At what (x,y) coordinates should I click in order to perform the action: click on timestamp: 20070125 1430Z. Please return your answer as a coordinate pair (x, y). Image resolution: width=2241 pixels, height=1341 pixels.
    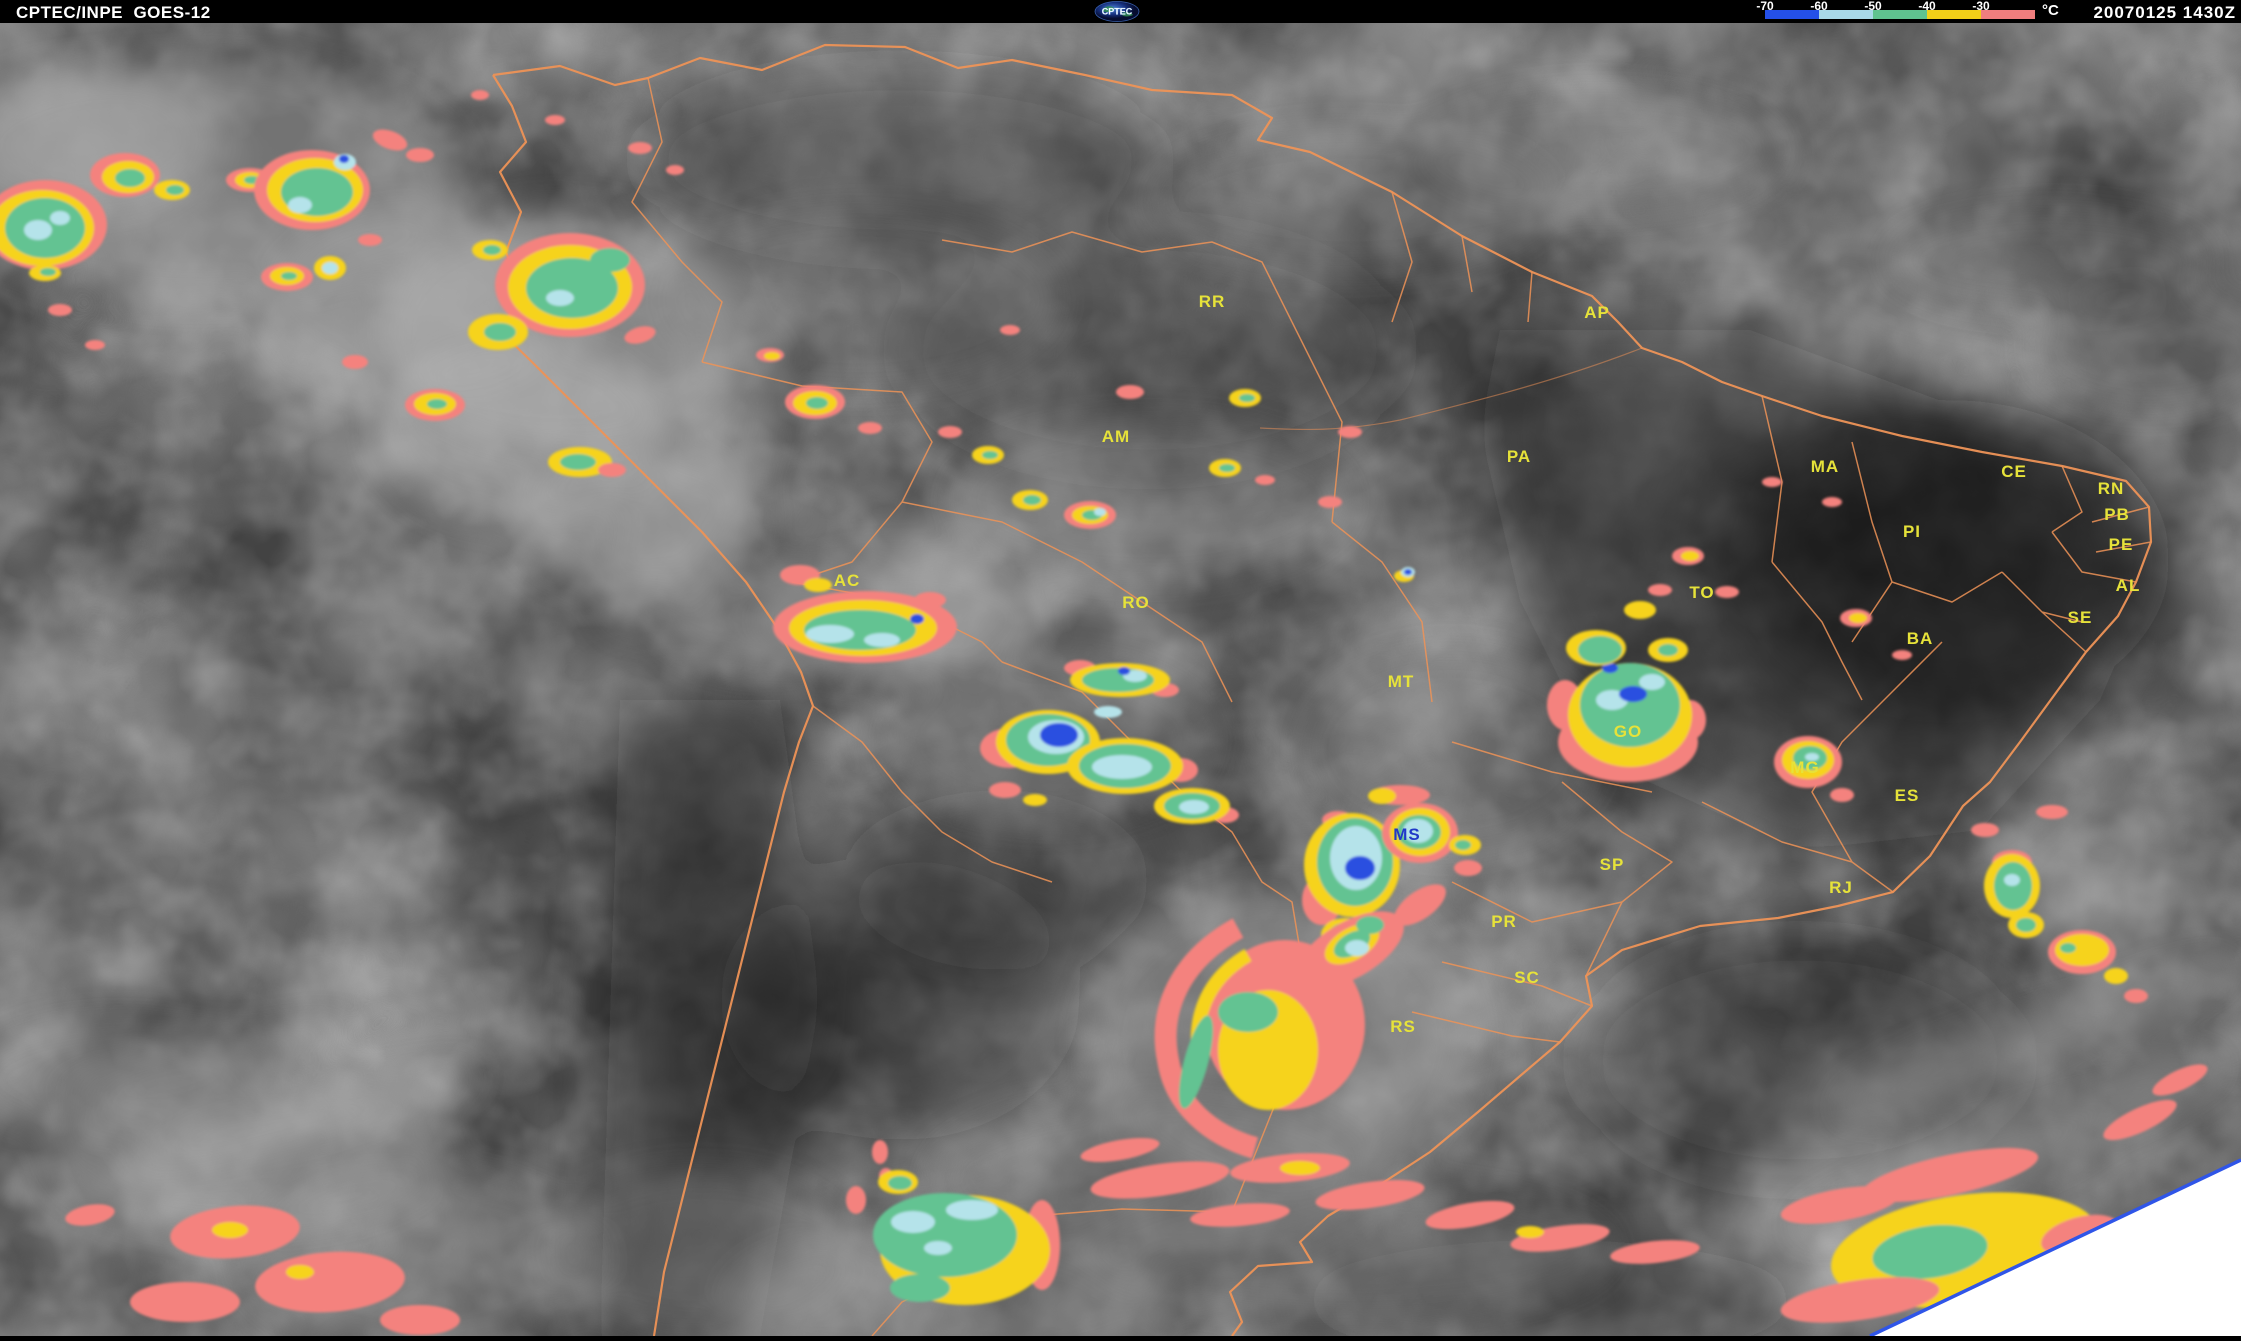
    Looking at the image, I should click on (2164, 12).